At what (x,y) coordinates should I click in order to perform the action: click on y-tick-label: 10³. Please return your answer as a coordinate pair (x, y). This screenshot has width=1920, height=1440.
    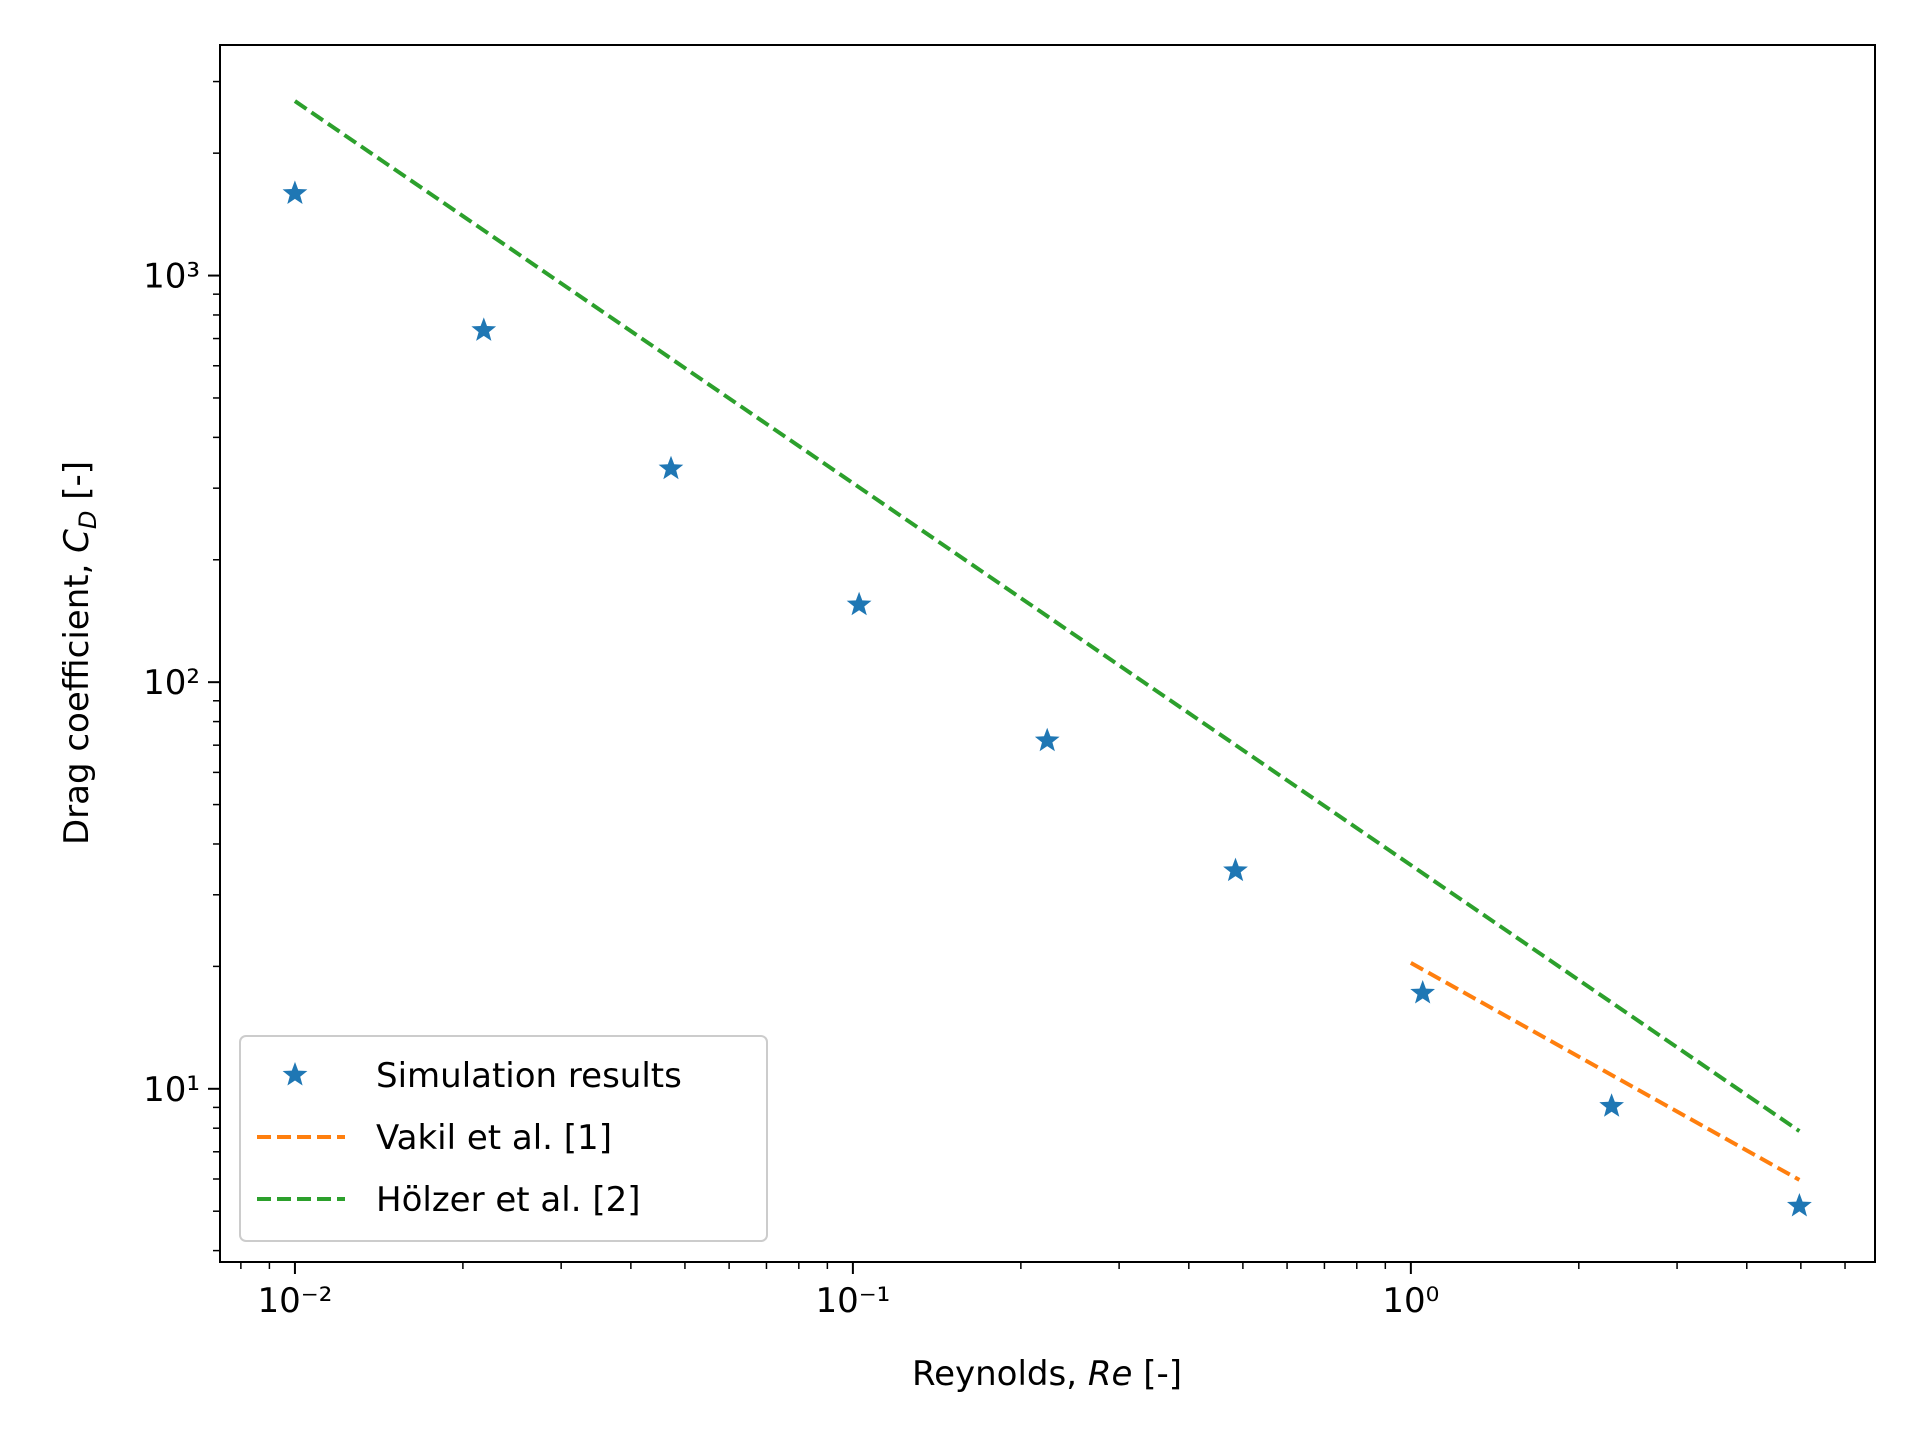
    Looking at the image, I should click on (171, 277).